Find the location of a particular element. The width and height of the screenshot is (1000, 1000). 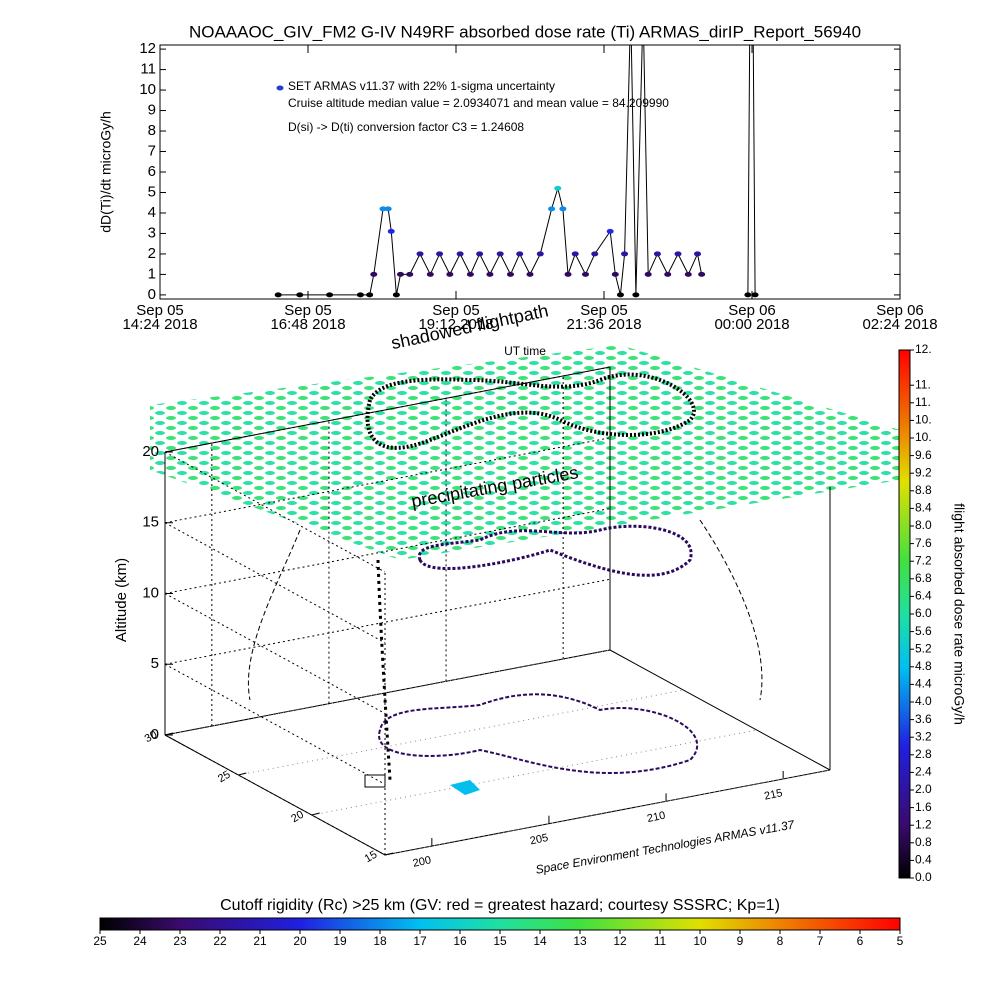

x-tick-label: 205 is located at coordinates (539, 840).